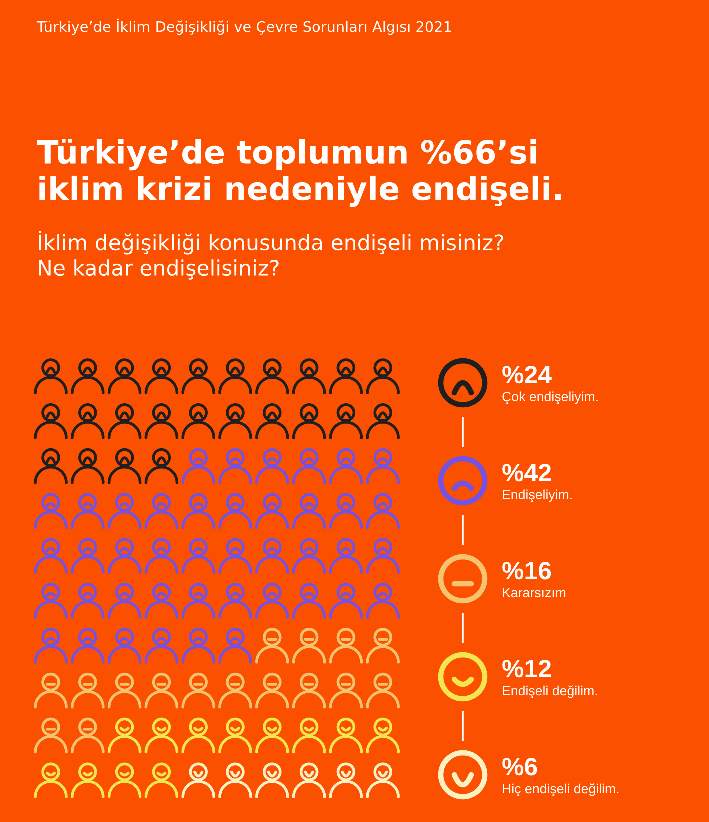 Image resolution: width=709 pixels, height=822 pixels. I want to click on text: Türkiye’de İklim Değişikliği ve Çevre Sorunları Algısı 2021, so click(244, 27).